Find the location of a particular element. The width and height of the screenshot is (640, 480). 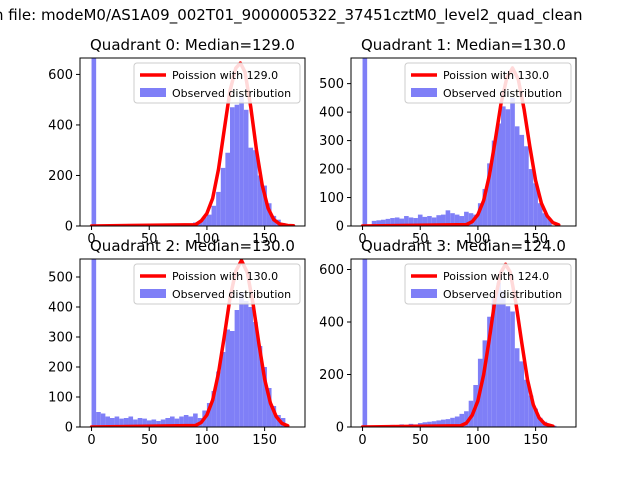

y-tick-label: 400 is located at coordinates (60, 125).